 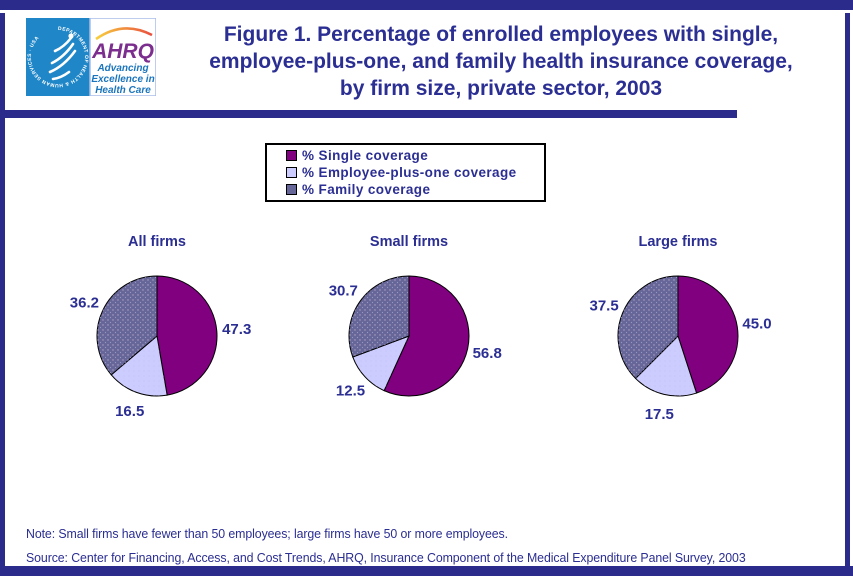 I want to click on pie-value-label-single-coverage: 56.8, so click(x=487, y=353).